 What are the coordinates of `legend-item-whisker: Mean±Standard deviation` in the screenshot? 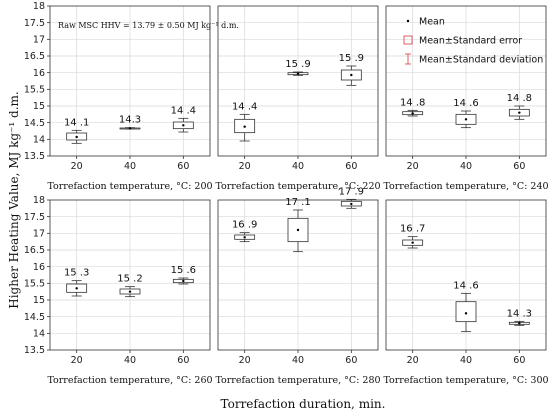 It's located at (474, 59).